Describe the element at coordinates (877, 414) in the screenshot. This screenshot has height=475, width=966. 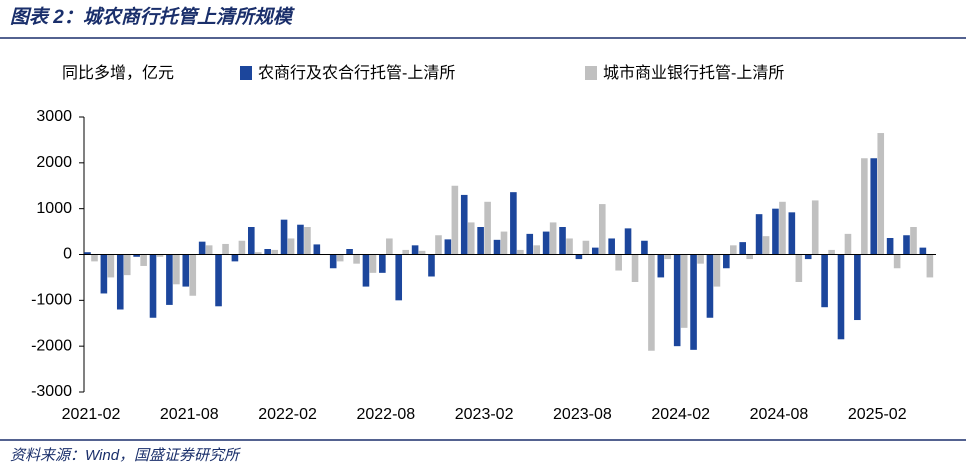
I see `x-tick-label: 2025-02` at that location.